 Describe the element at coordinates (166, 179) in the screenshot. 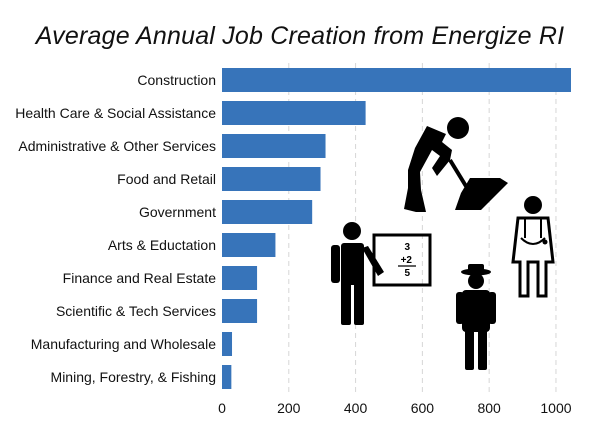

I see `category-label: Food and Retail` at that location.